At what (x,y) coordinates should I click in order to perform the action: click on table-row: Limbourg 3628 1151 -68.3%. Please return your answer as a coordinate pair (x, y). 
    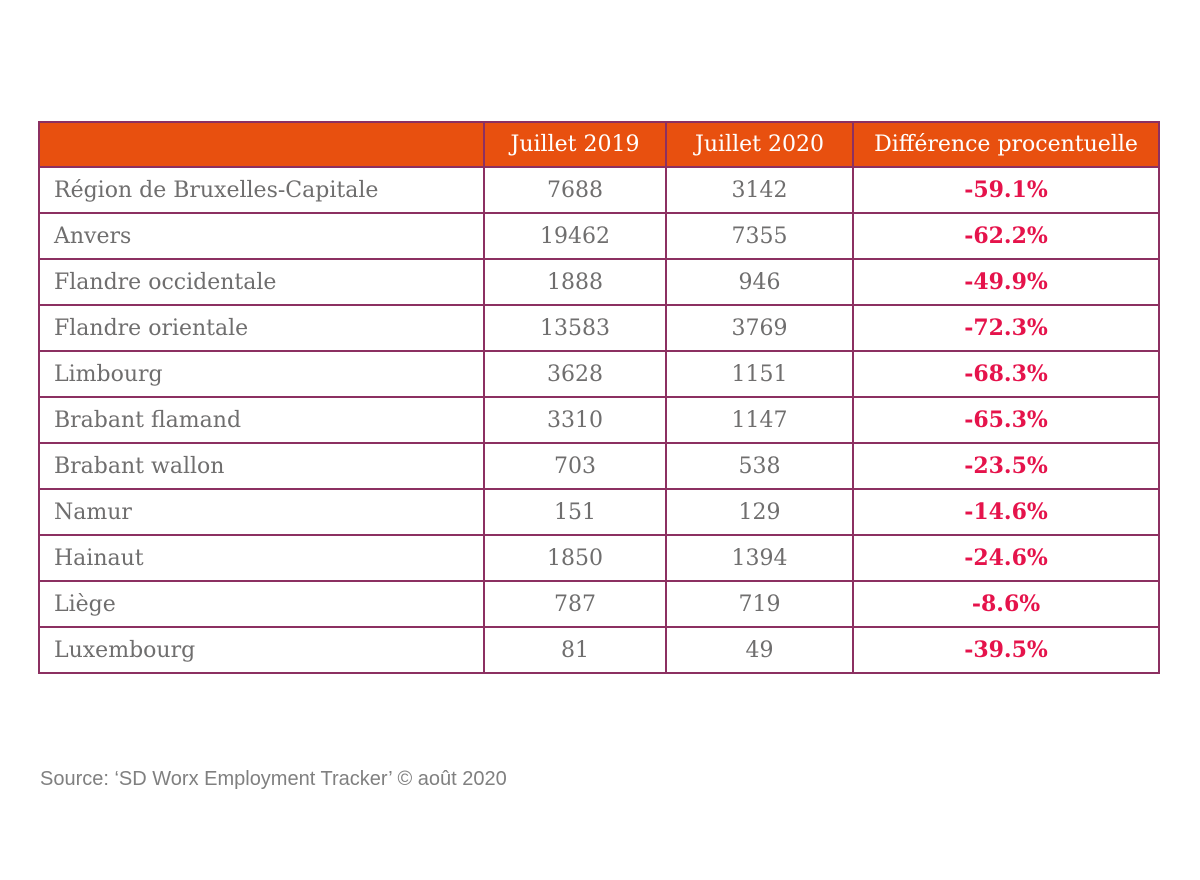
    Looking at the image, I should click on (599, 374).